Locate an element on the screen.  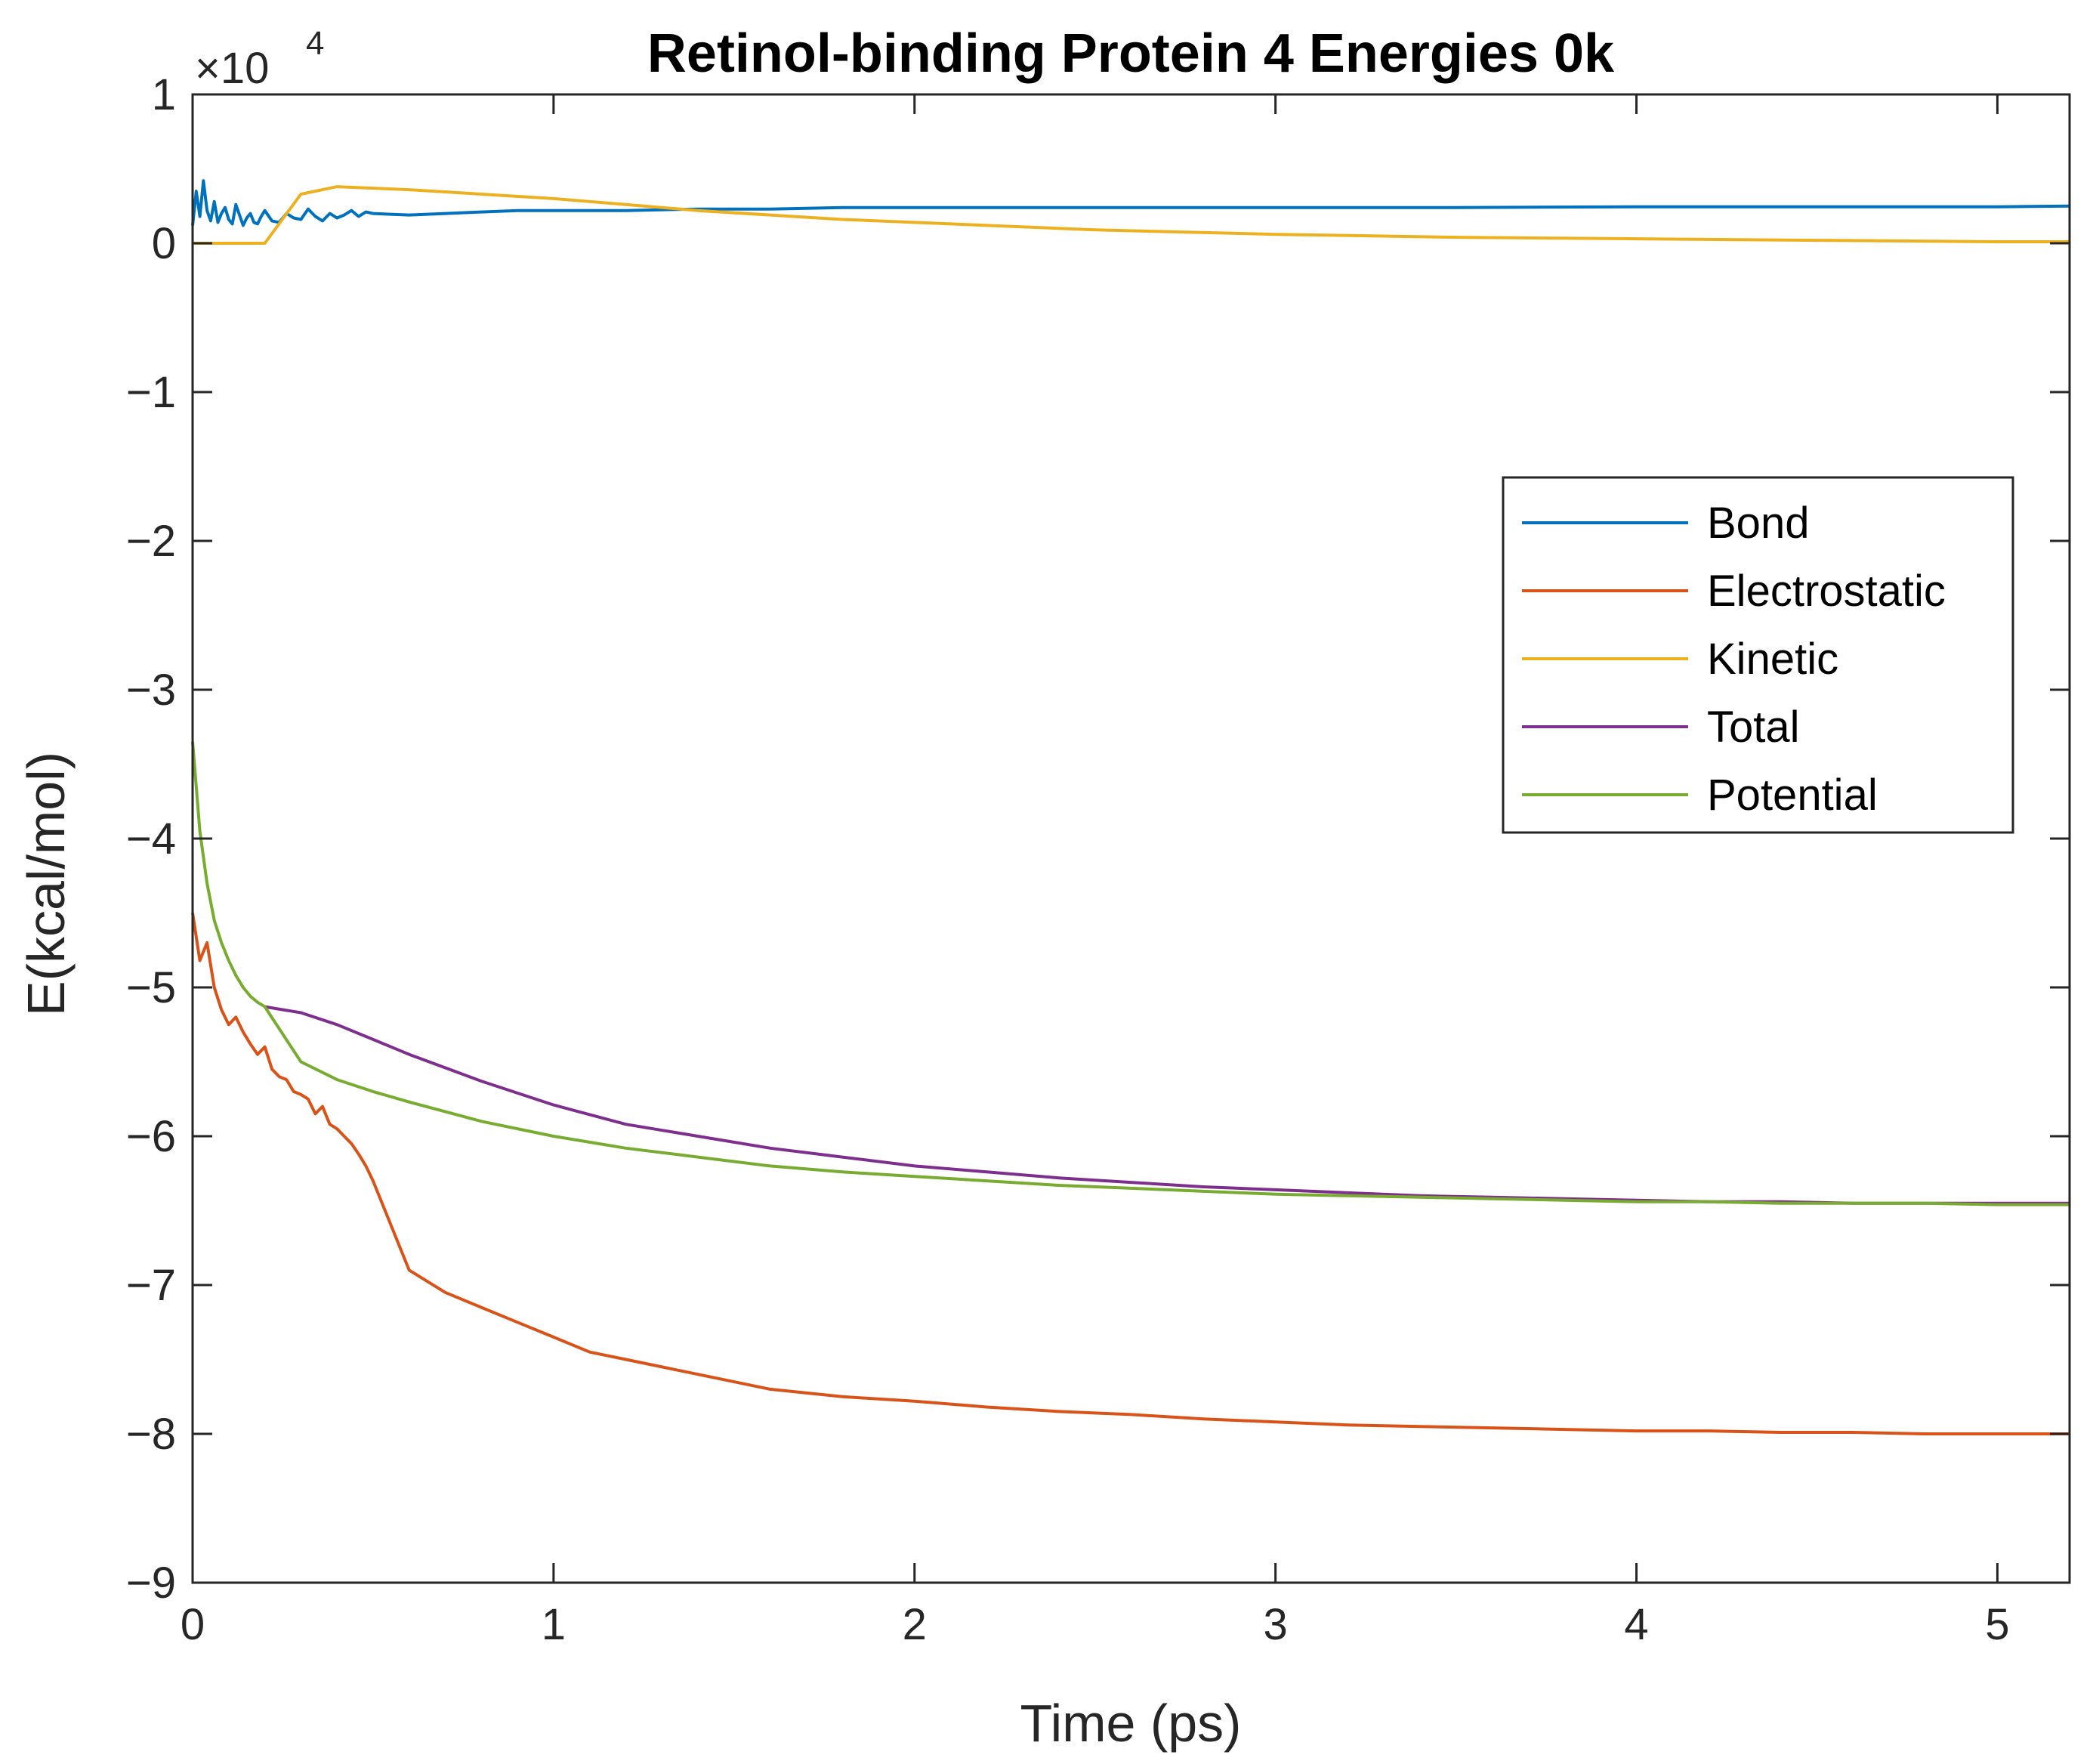
y-tick-label: −4 is located at coordinates (151, 838).